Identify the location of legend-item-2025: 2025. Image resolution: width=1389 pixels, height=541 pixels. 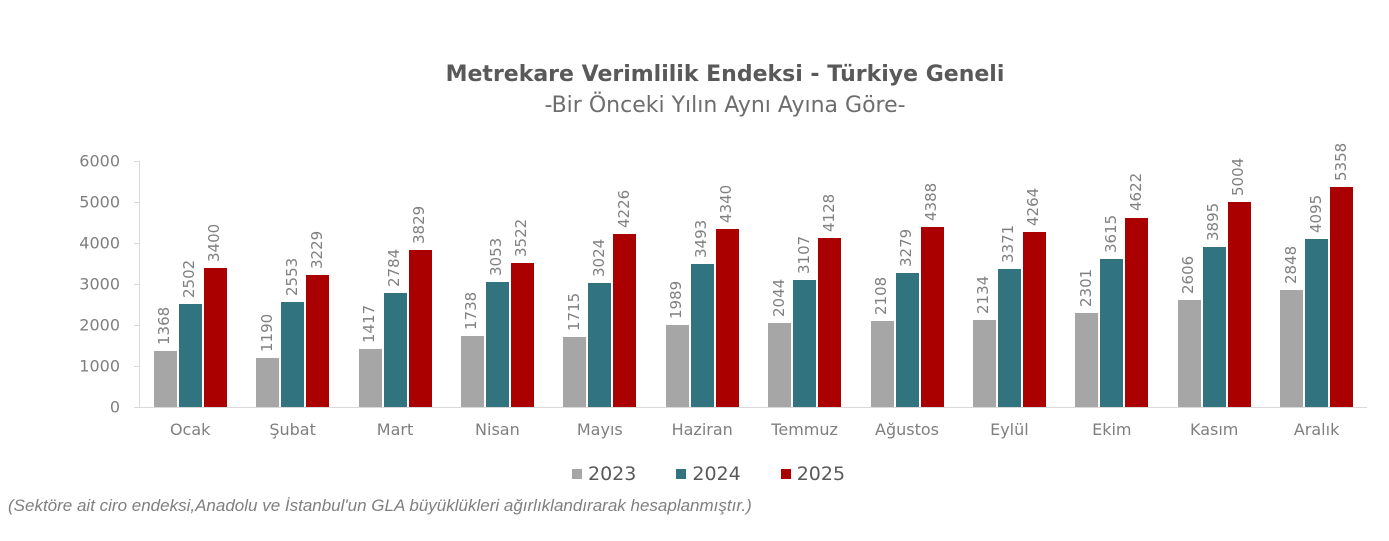
(813, 474).